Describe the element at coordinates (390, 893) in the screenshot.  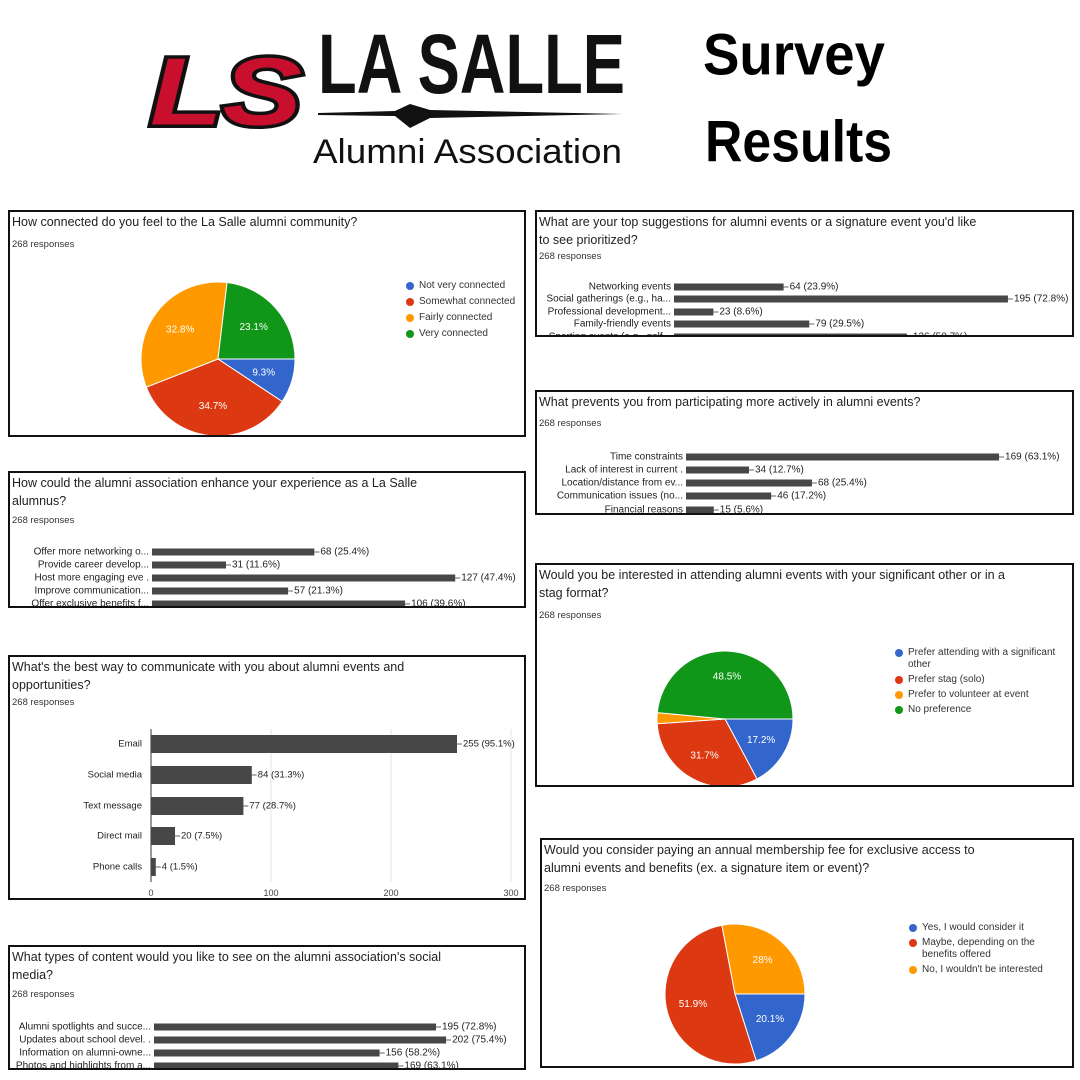
I see `x-tick-label: 200` at that location.